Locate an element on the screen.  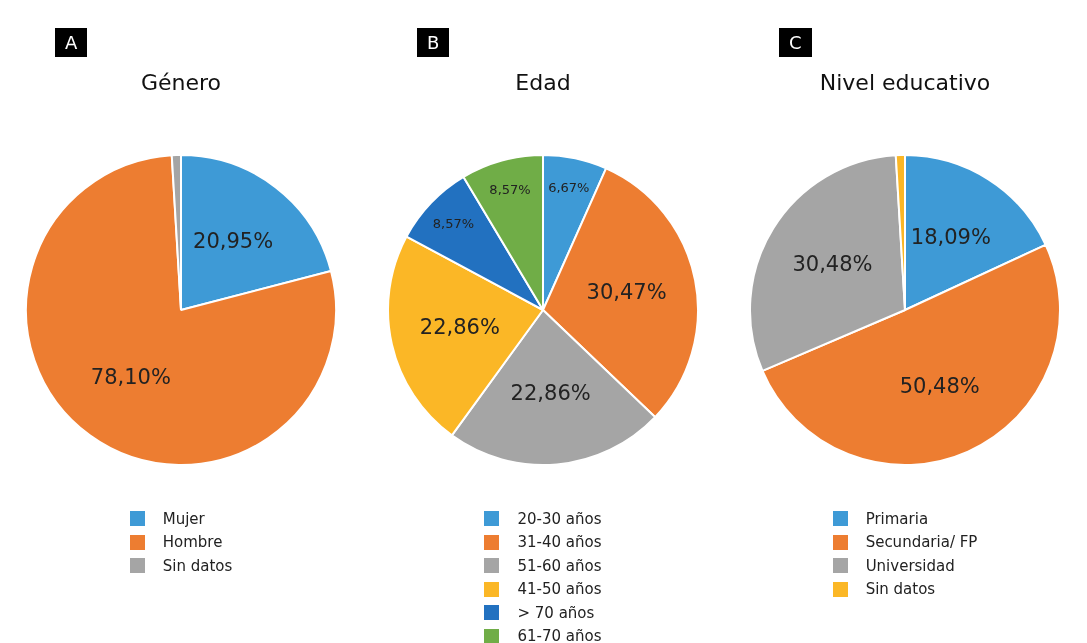
data-label: 6,67% is located at coordinates (569, 188).